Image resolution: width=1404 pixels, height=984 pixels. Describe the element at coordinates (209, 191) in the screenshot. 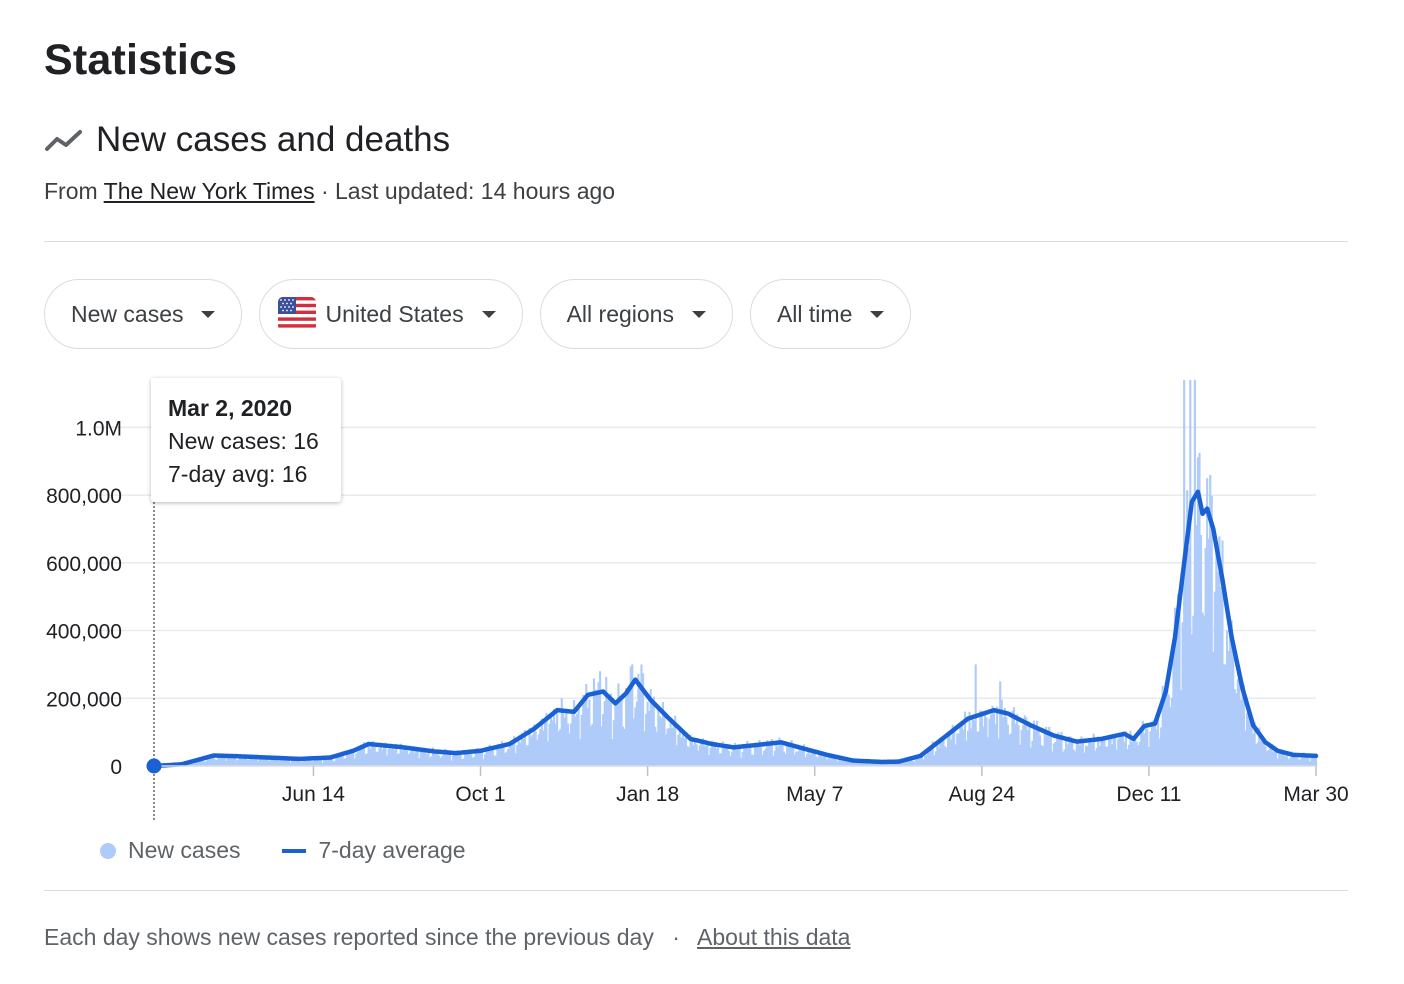

I see `source-link: The New York Times` at that location.